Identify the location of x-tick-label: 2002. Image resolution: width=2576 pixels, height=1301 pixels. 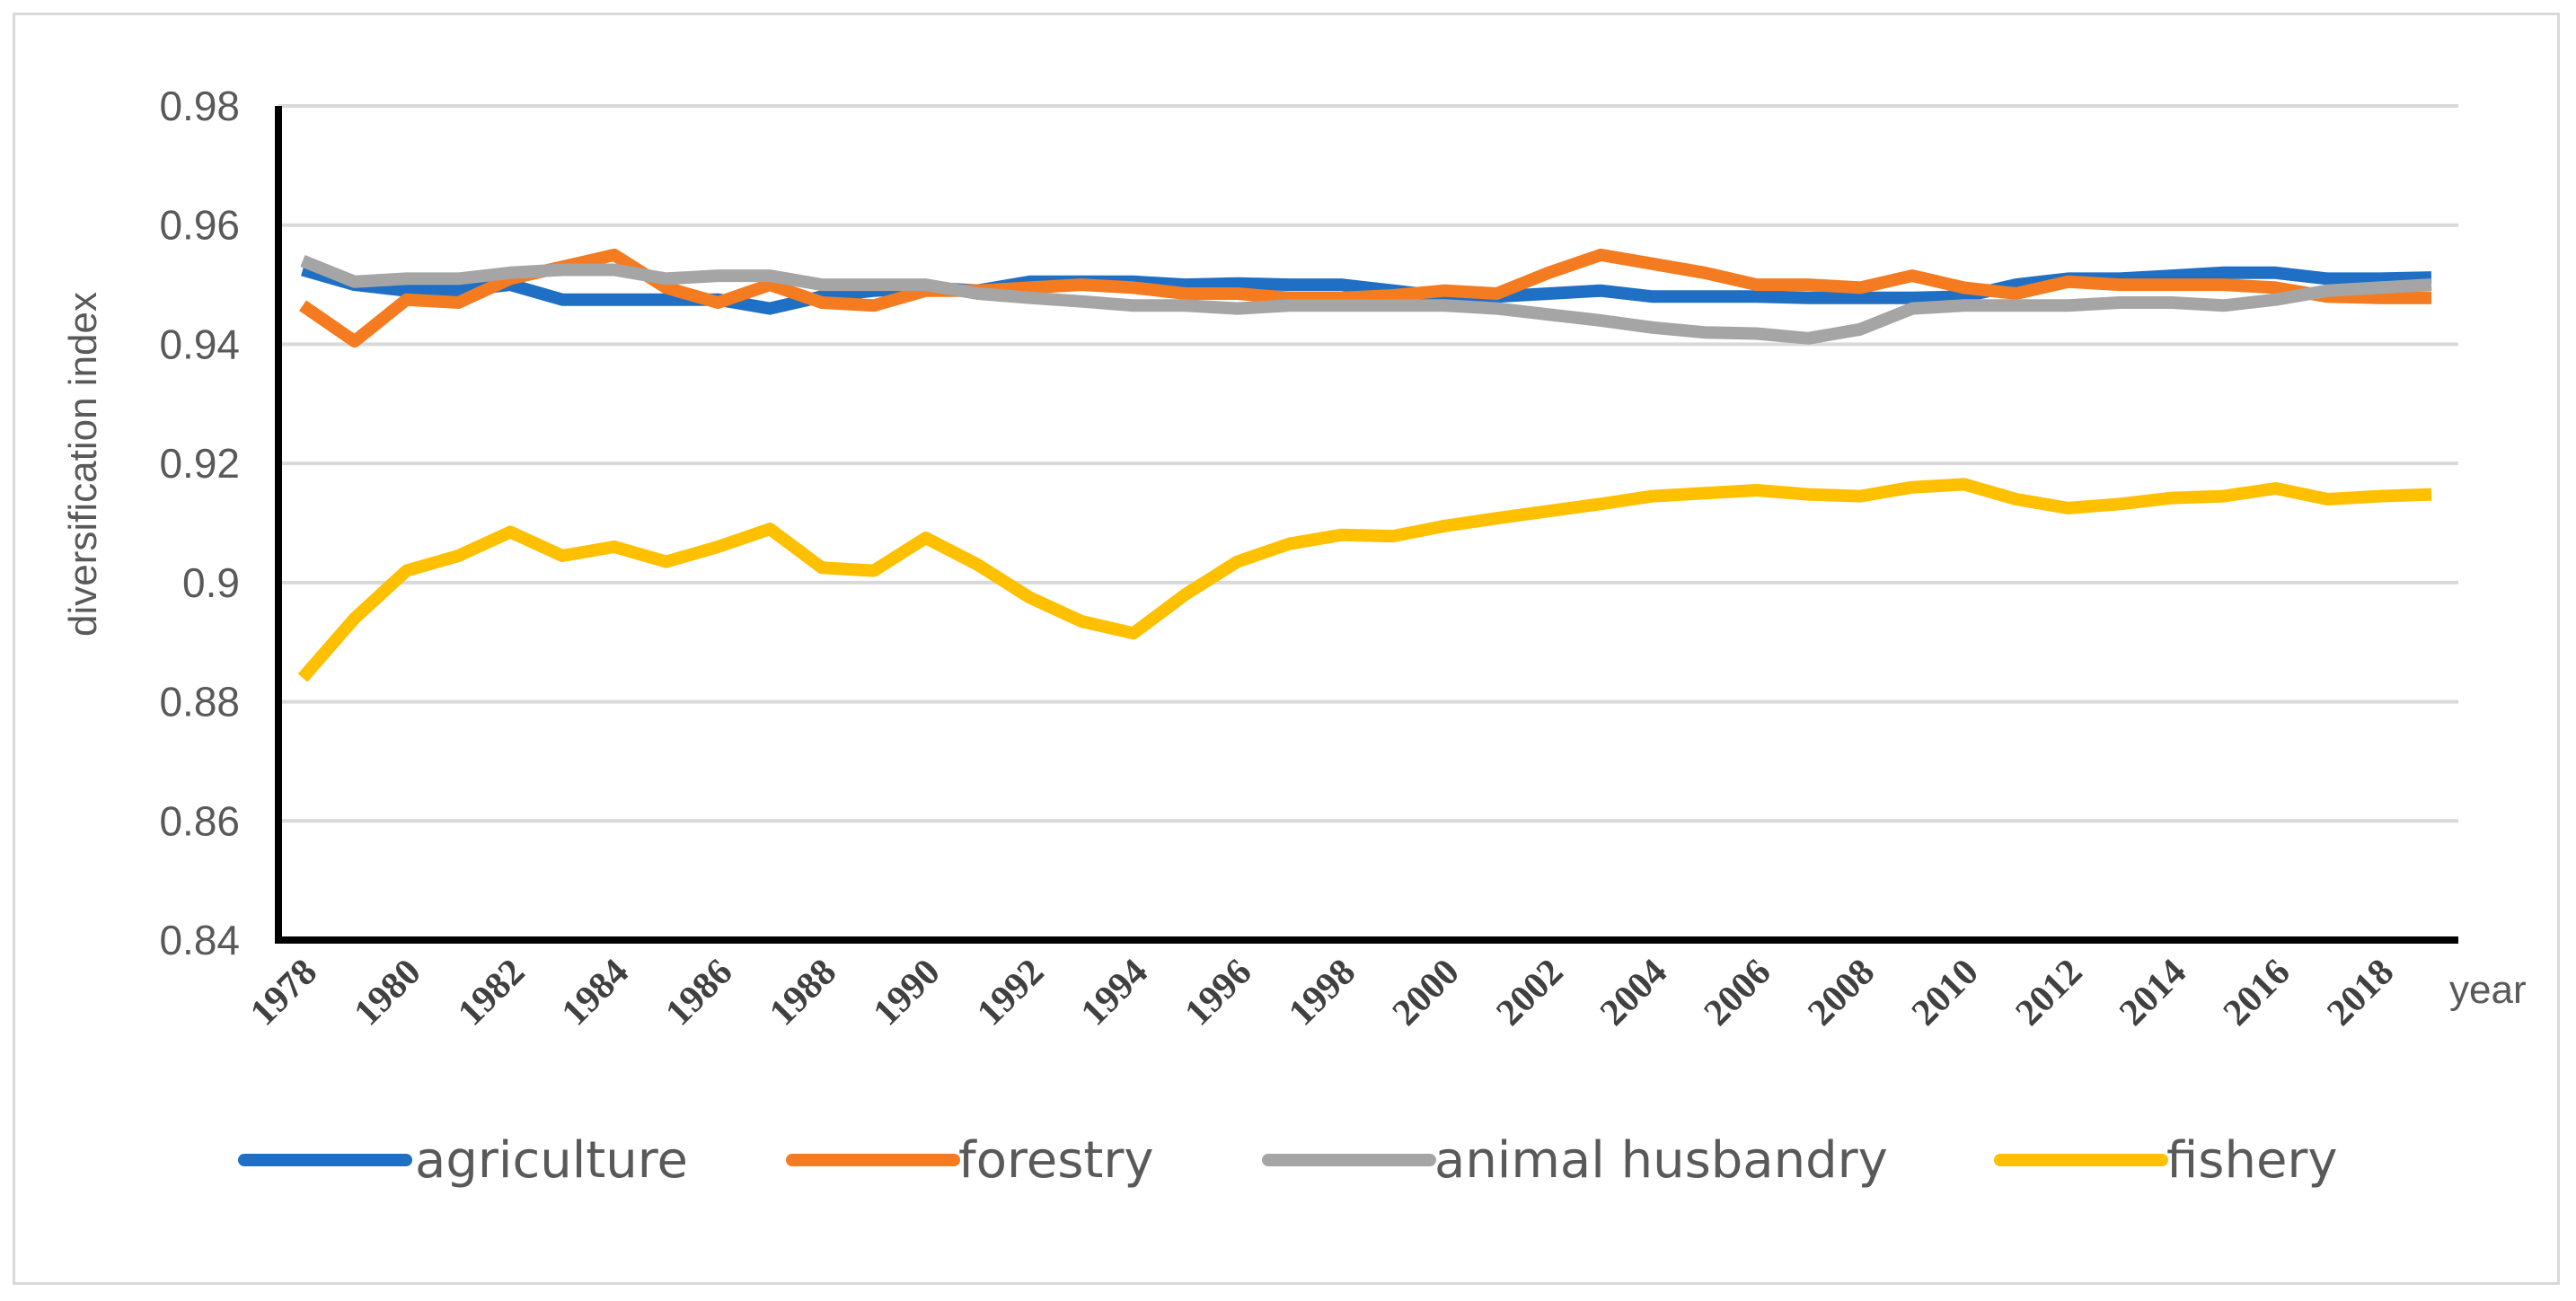
(1529, 993).